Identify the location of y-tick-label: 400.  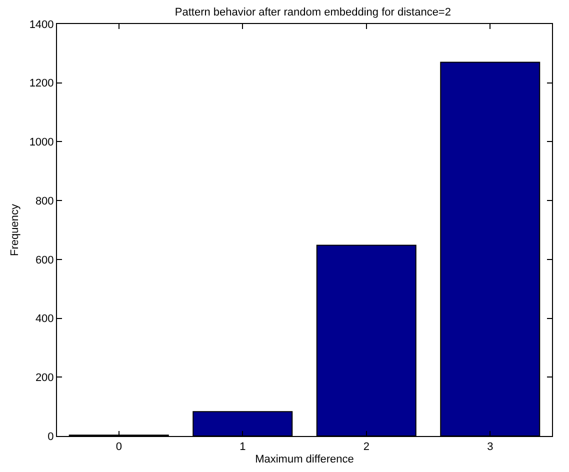
(44, 319).